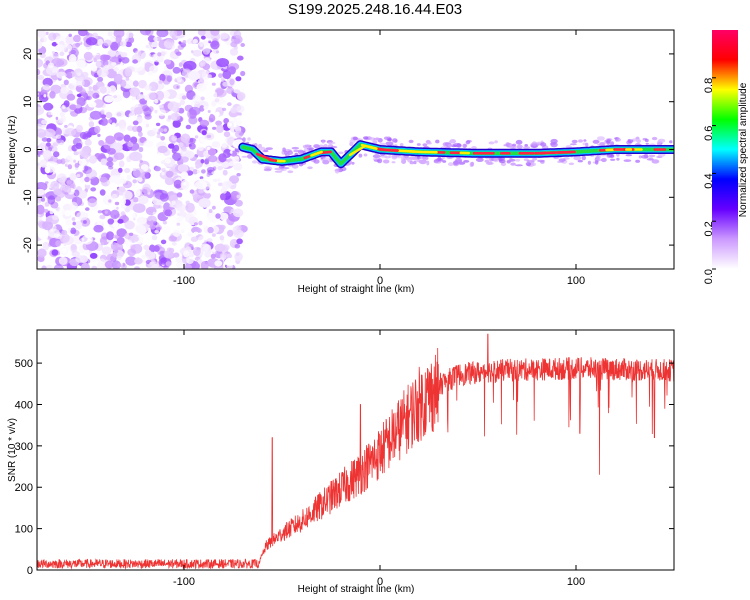 The height and width of the screenshot is (600, 750). What do you see at coordinates (24, 364) in the screenshot?
I see `y-tick-label: 500` at bounding box center [24, 364].